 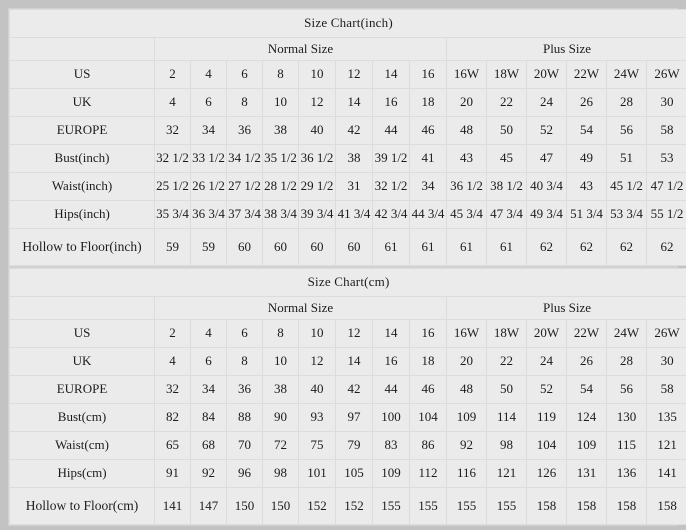 I want to click on inch-group-plus-size: Plus Size, so click(x=566, y=49).